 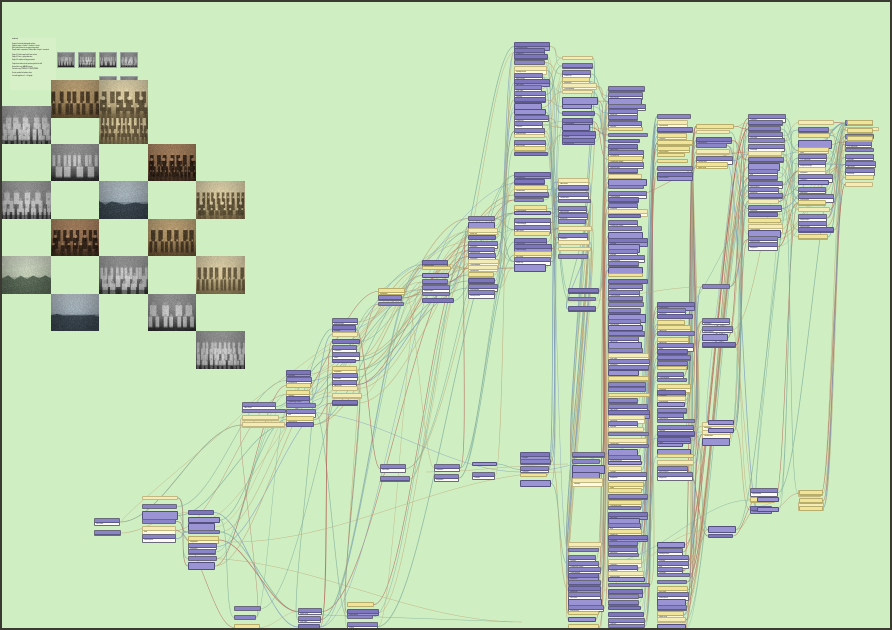 What do you see at coordinates (532, 175) in the screenshot?
I see `graph-node: PreviewImage` at bounding box center [532, 175].